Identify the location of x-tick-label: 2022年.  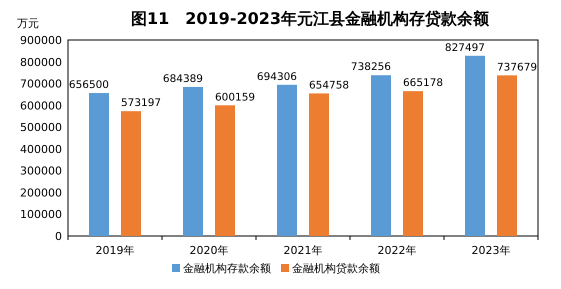
(397, 250).